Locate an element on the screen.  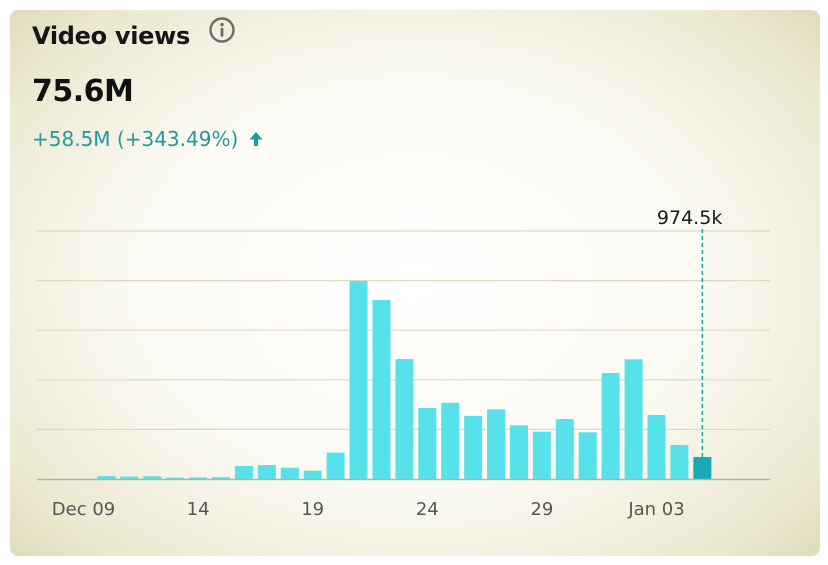
total-views: 75.6M is located at coordinates (83, 91).